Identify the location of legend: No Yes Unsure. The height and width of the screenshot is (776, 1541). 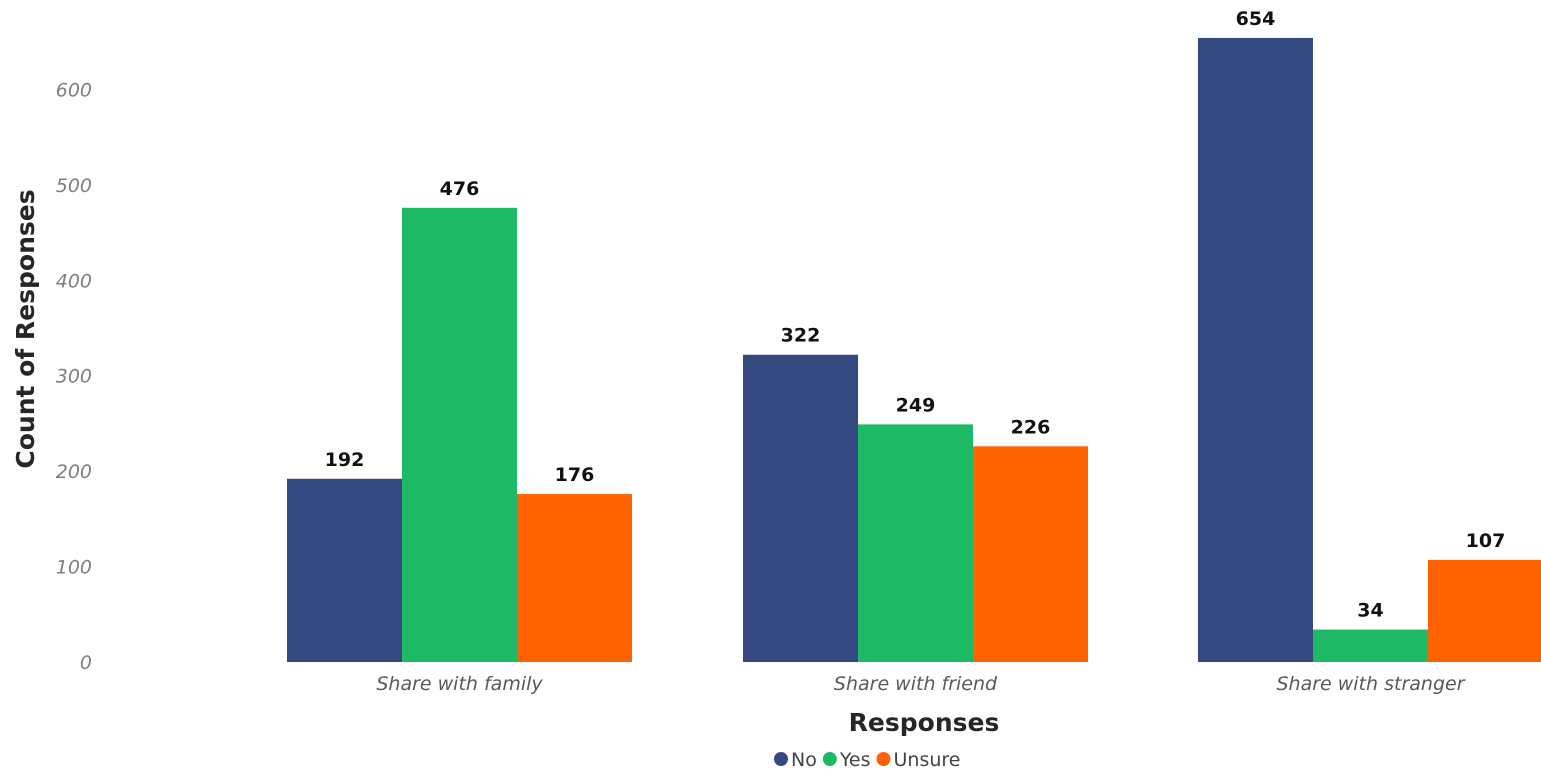
(867, 760).